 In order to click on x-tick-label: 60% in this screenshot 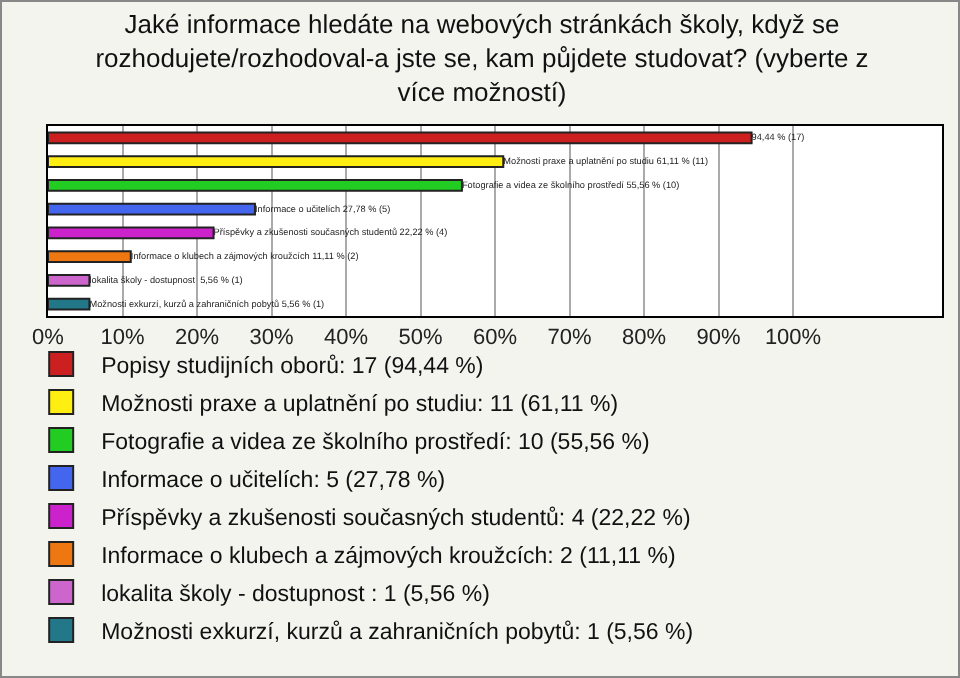, I will do `click(495, 338)`.